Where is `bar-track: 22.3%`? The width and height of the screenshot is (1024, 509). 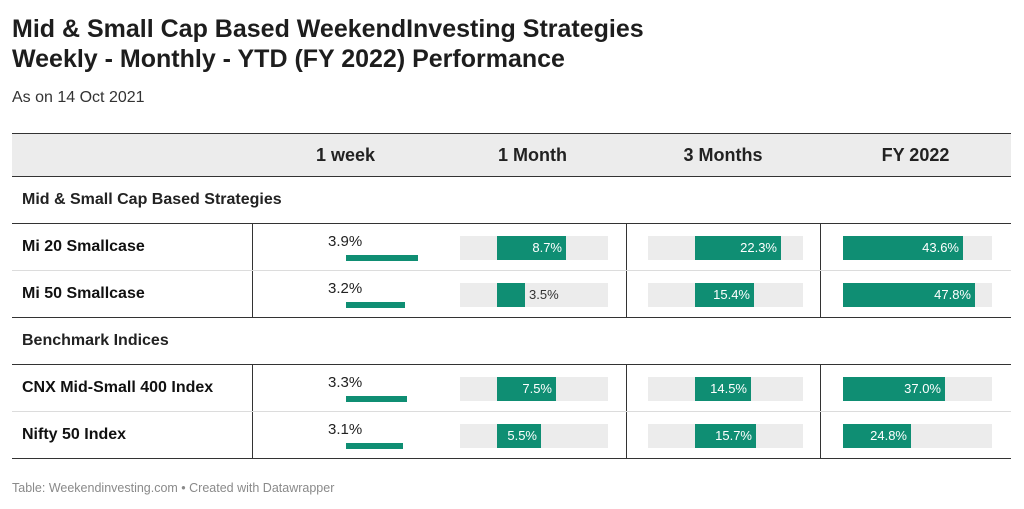
bar-track: 22.3% is located at coordinates (725, 248).